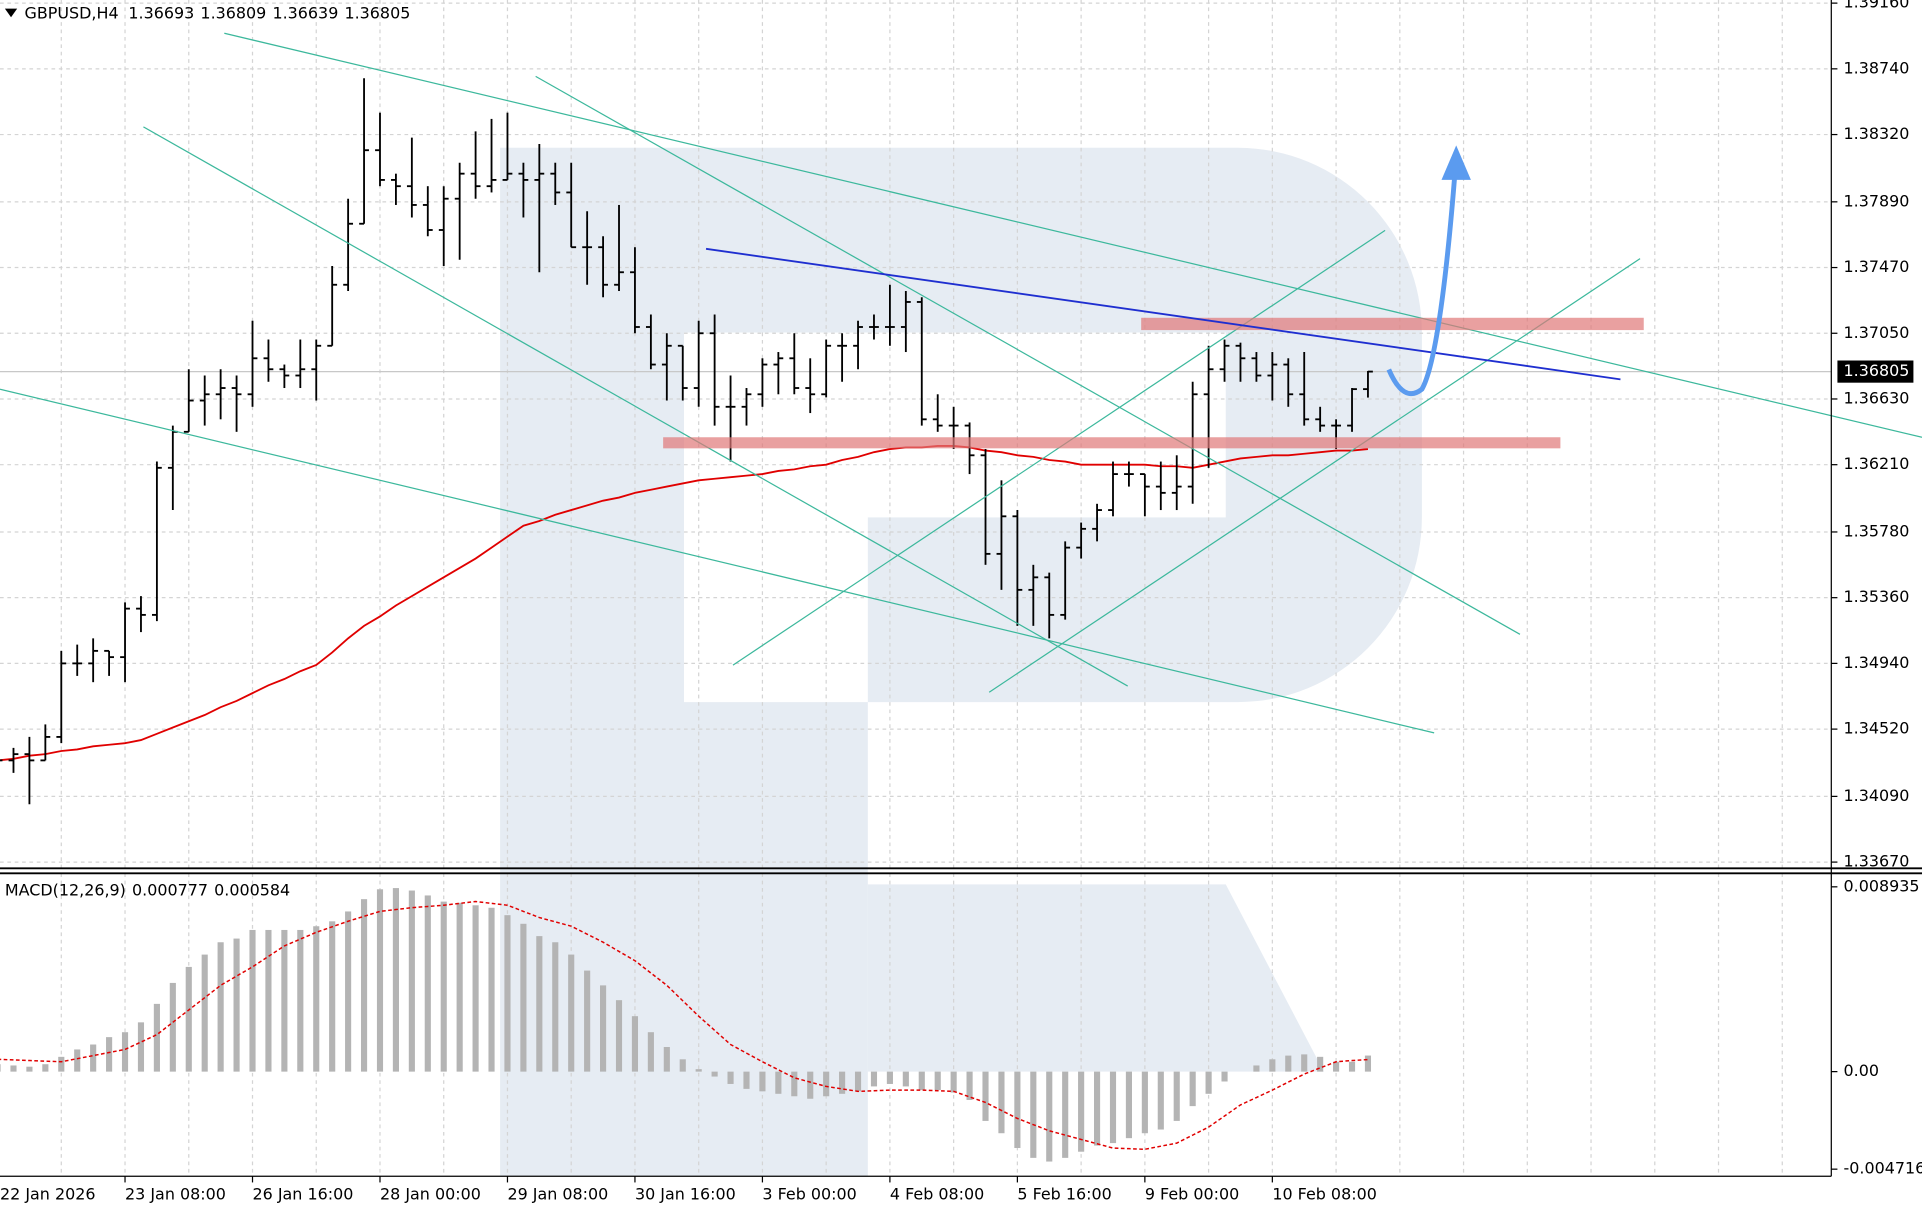 This screenshot has height=1212, width=1922. I want to click on x-tick-label: 30 Jan 16:00, so click(685, 1193).